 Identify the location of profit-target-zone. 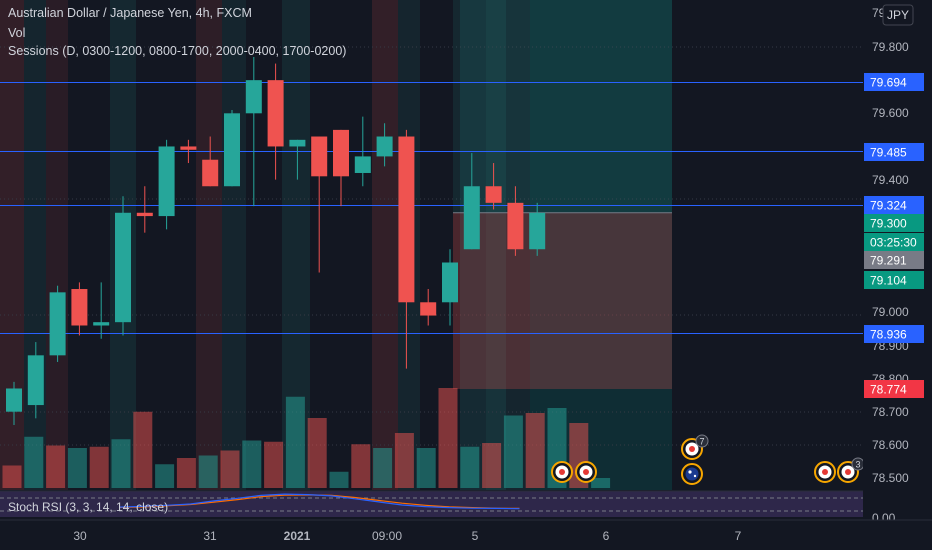
(562, 106).